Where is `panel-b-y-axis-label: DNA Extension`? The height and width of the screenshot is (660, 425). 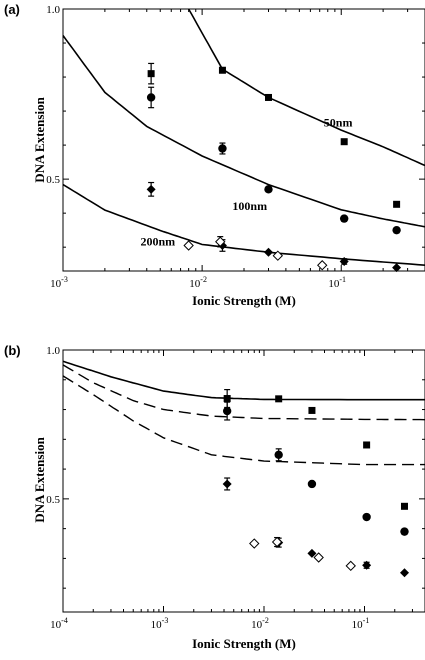
panel-b-y-axis-label: DNA Extension is located at coordinates (39, 479).